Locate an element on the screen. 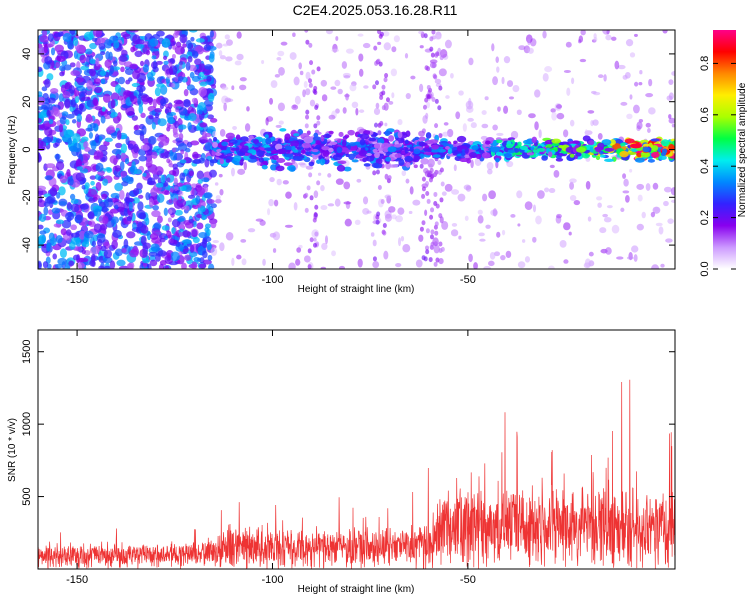 The image size is (750, 600). snr-x-tick-label: -100 is located at coordinates (272, 580).